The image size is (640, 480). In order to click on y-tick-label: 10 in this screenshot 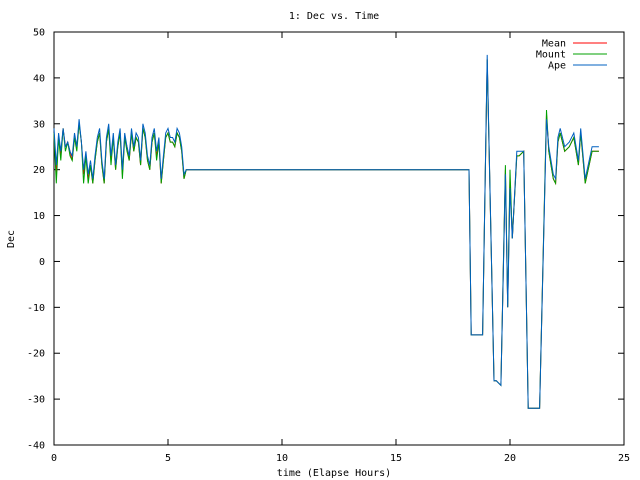, I will do `click(39, 216)`.